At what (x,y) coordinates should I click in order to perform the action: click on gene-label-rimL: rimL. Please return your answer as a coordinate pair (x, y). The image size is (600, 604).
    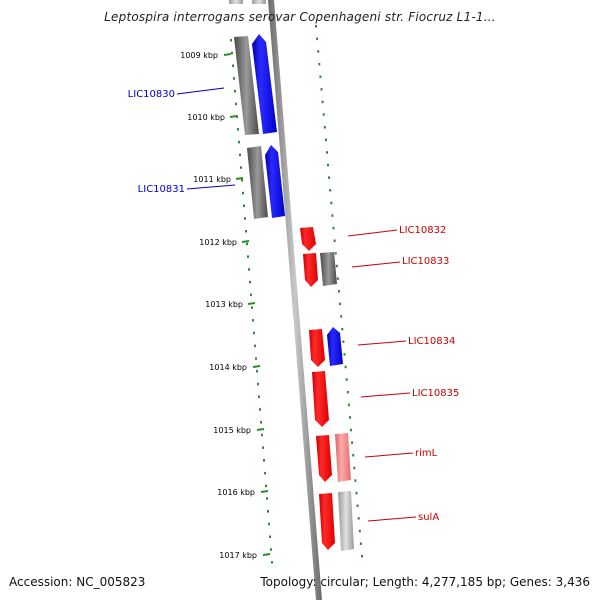
    Looking at the image, I should click on (426, 453).